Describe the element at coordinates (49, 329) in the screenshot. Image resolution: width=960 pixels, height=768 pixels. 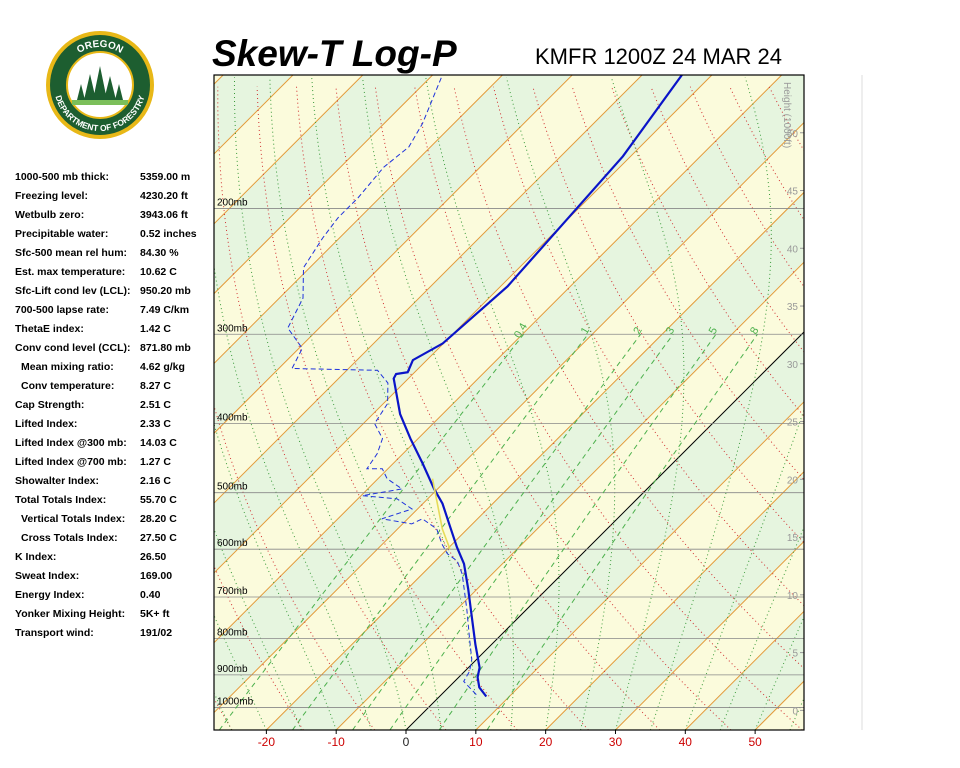
I see `stat-label: ThetaE index:` at that location.